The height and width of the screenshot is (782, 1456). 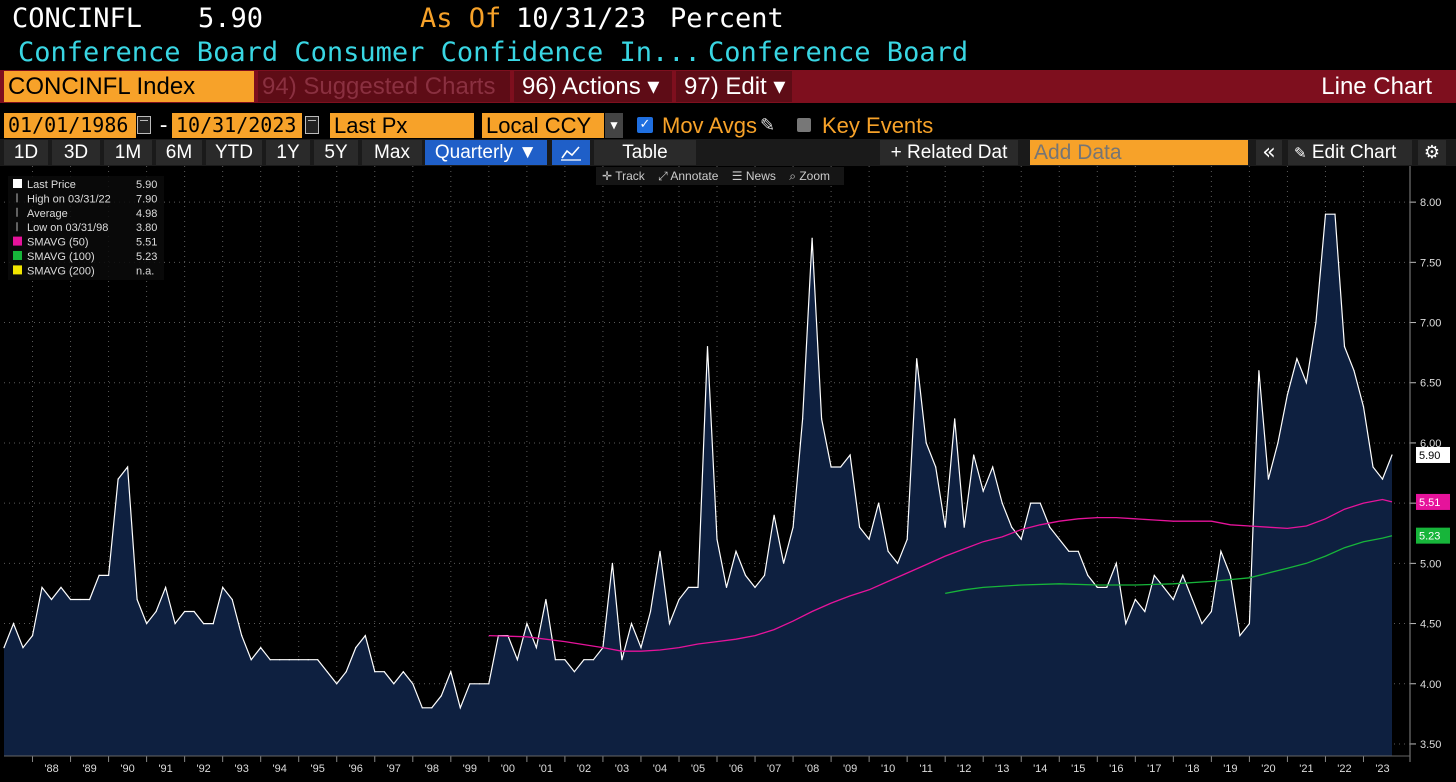 I want to click on mov-avgs-checkbox: ✓, so click(x=645, y=125).